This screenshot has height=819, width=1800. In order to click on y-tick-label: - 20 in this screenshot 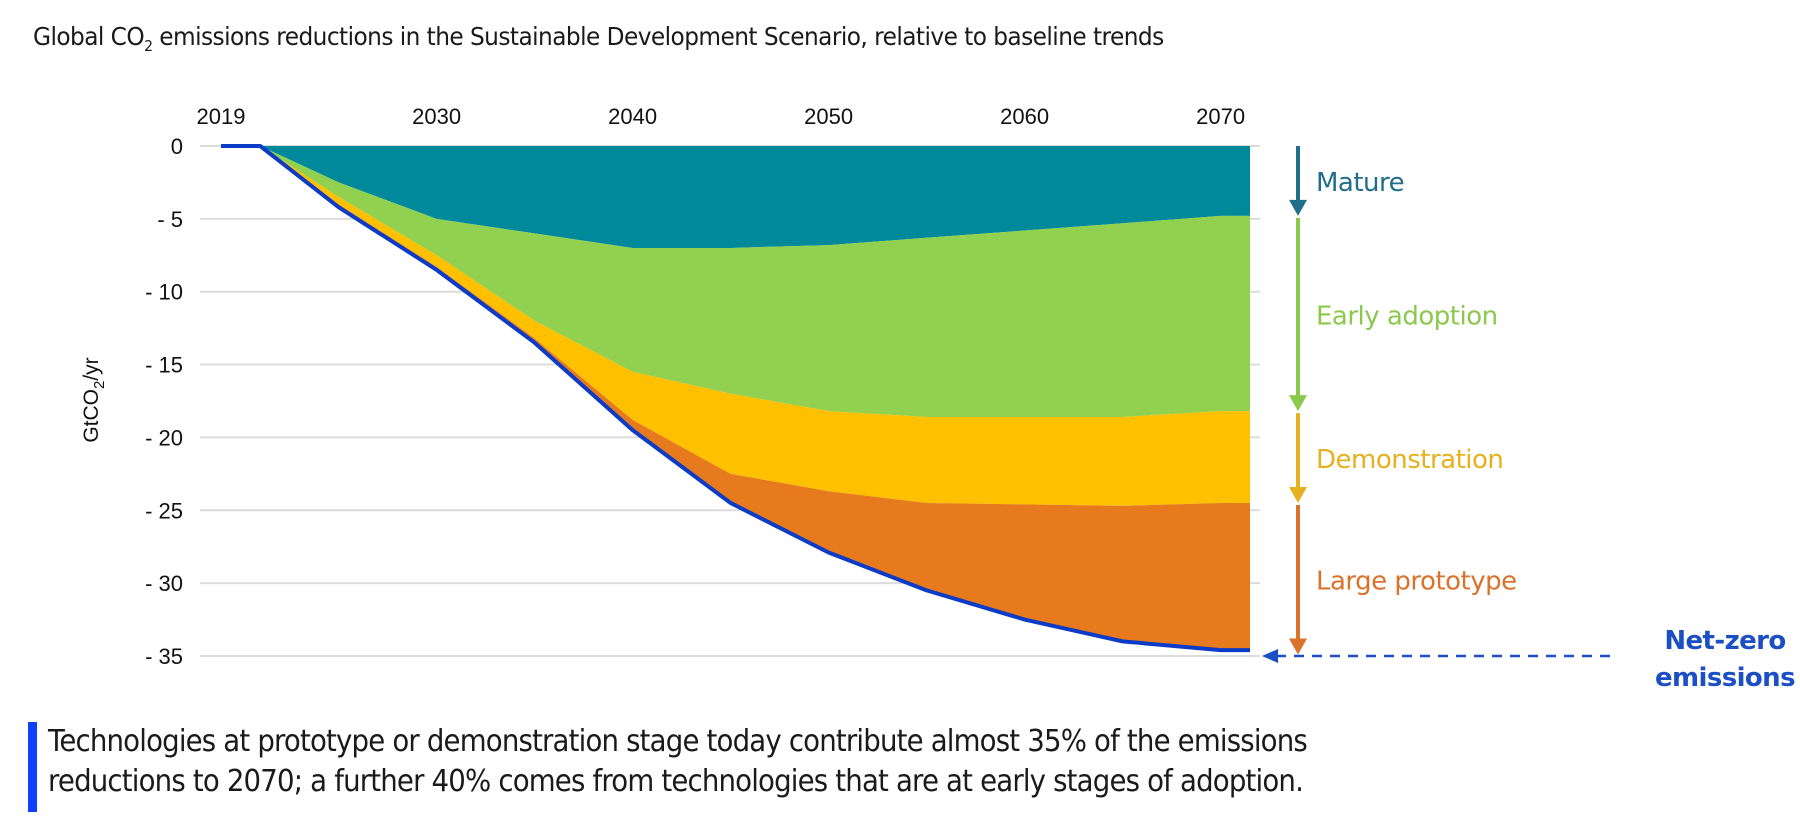, I will do `click(164, 437)`.